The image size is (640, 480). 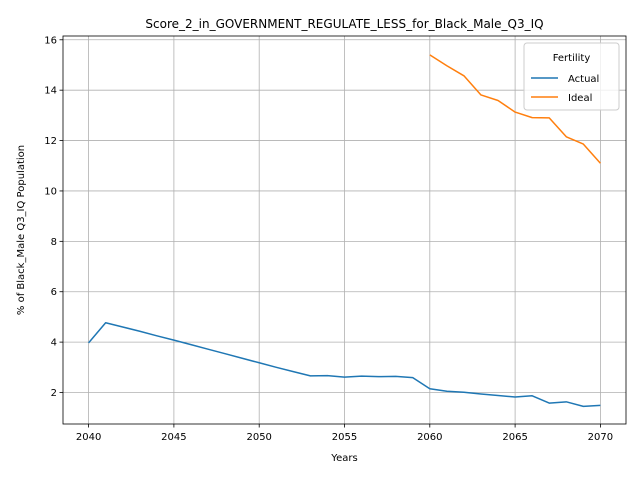 I want to click on y-tick-label: 10, so click(x=50, y=191).